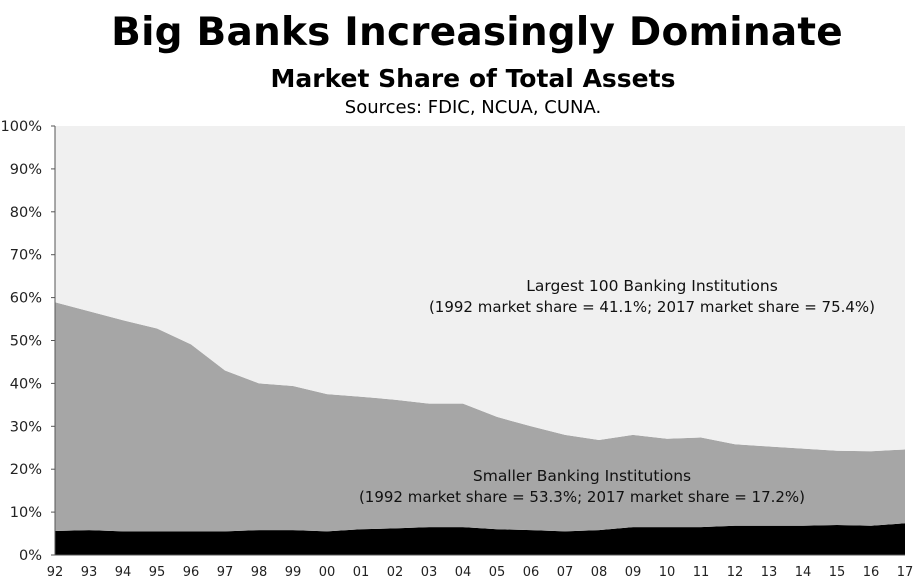  I want to click on x-tick-label: 92, so click(55, 572).